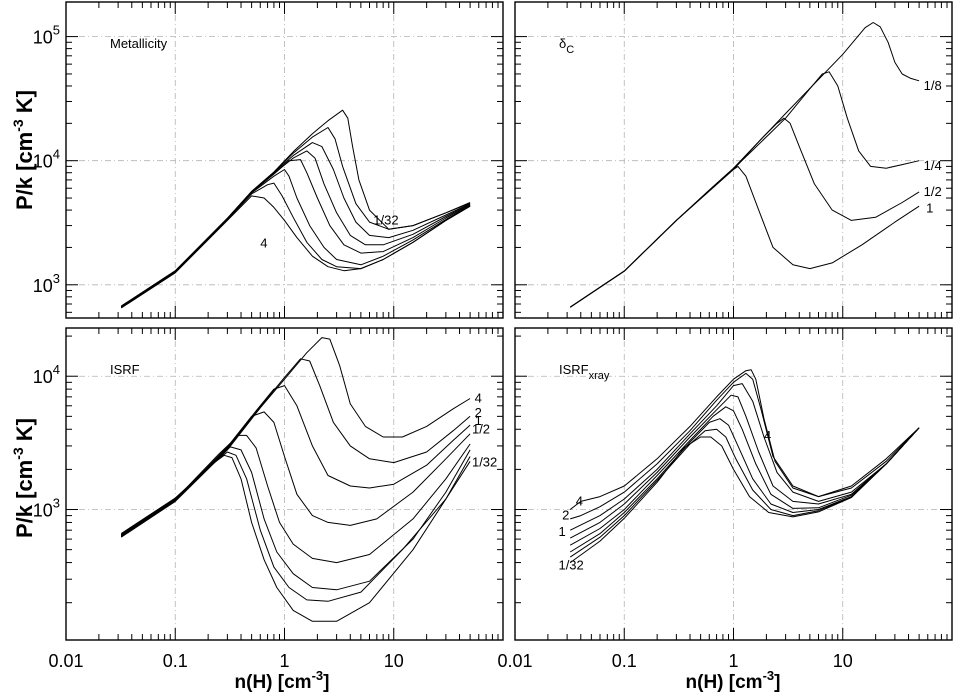 The width and height of the screenshot is (956, 692). Describe the element at coordinates (933, 85) in the screenshot. I see `curve-label: 1/8` at that location.